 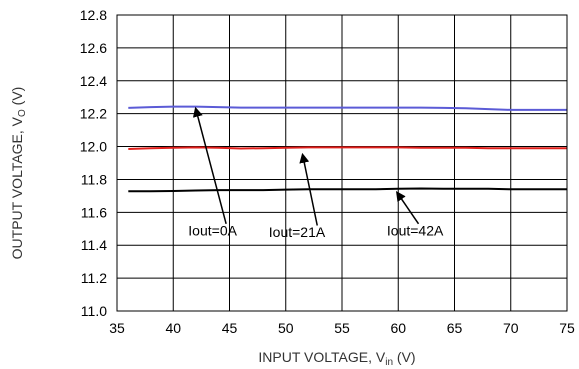 I want to click on x-tick-label: 50, so click(x=286, y=328).